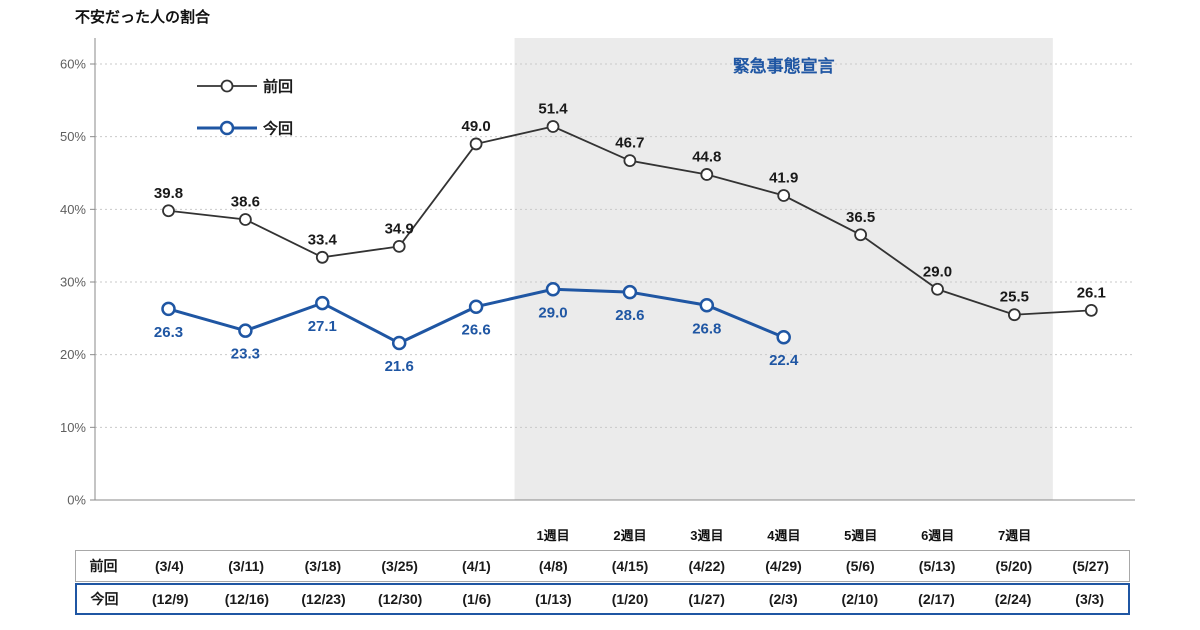 The image size is (1200, 630). Describe the element at coordinates (1013, 599) in the screenshot. I see `date-cell: (2/24)` at that location.